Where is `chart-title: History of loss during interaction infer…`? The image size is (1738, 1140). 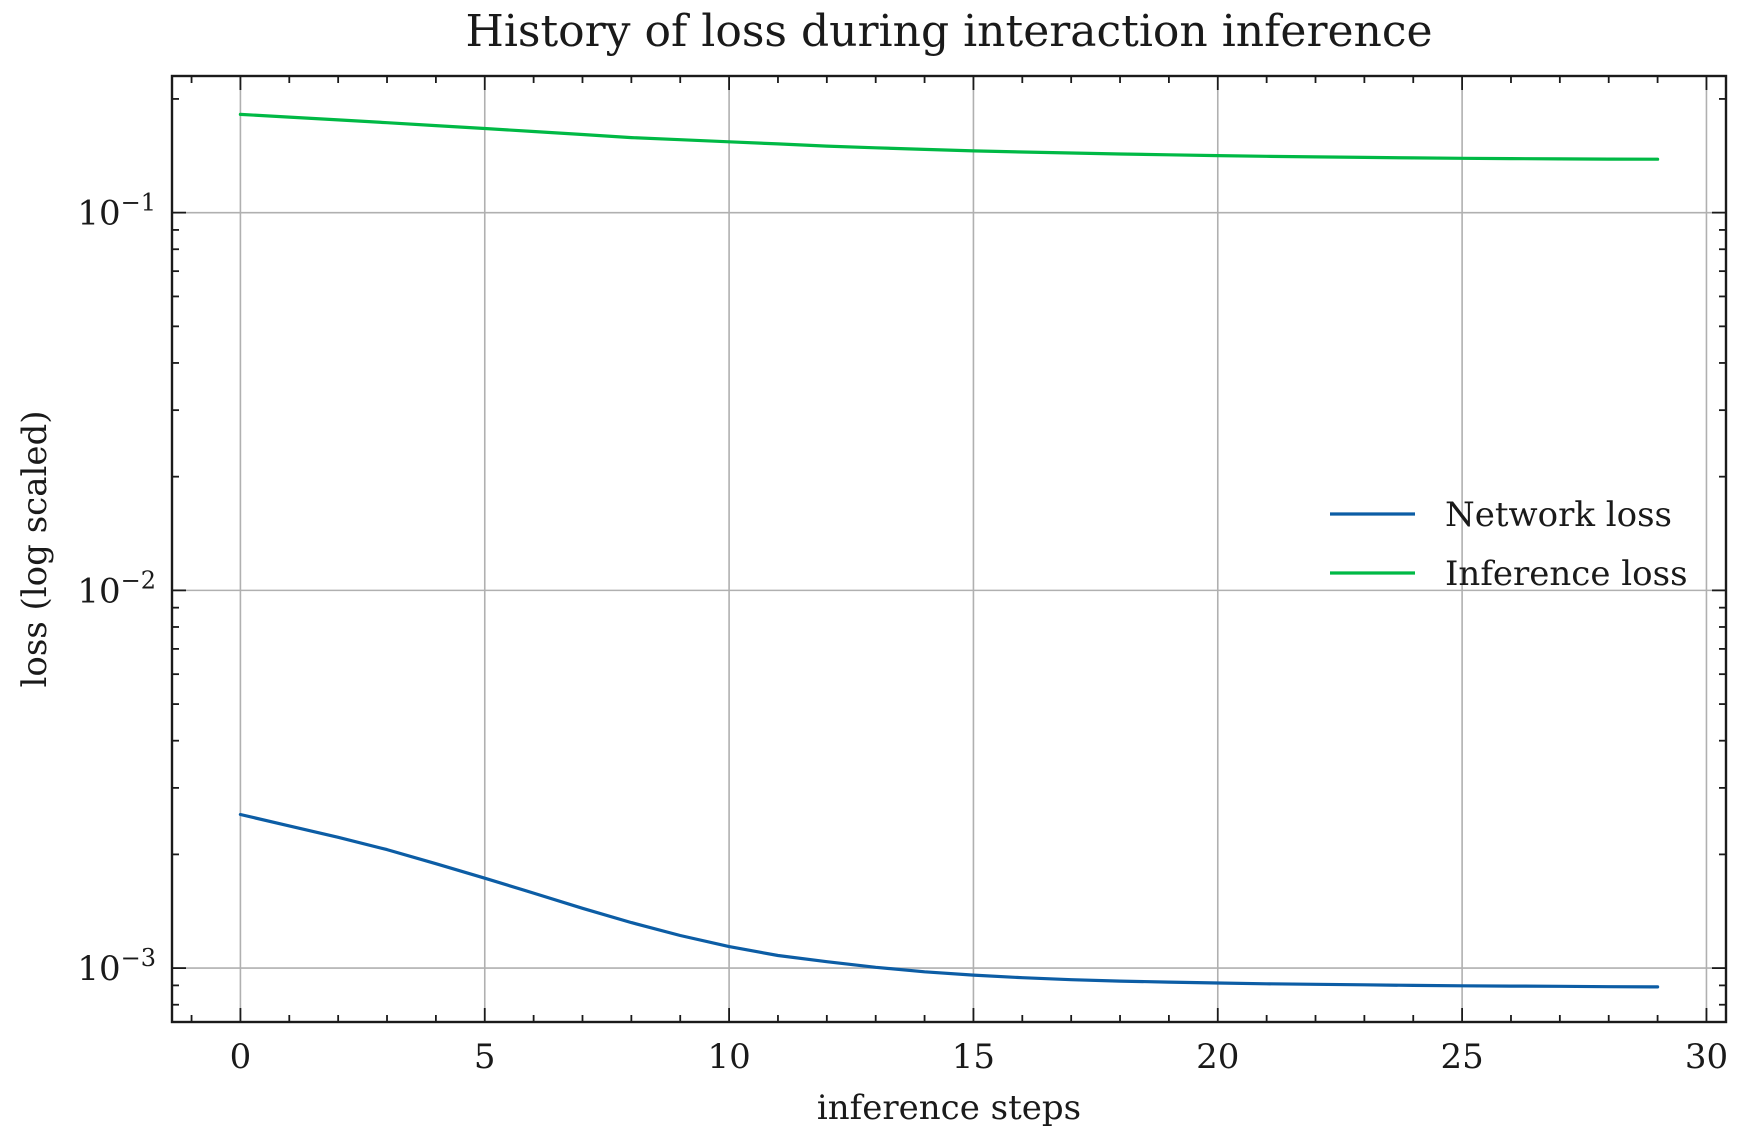 chart-title: History of loss during interaction infer… is located at coordinates (948, 31).